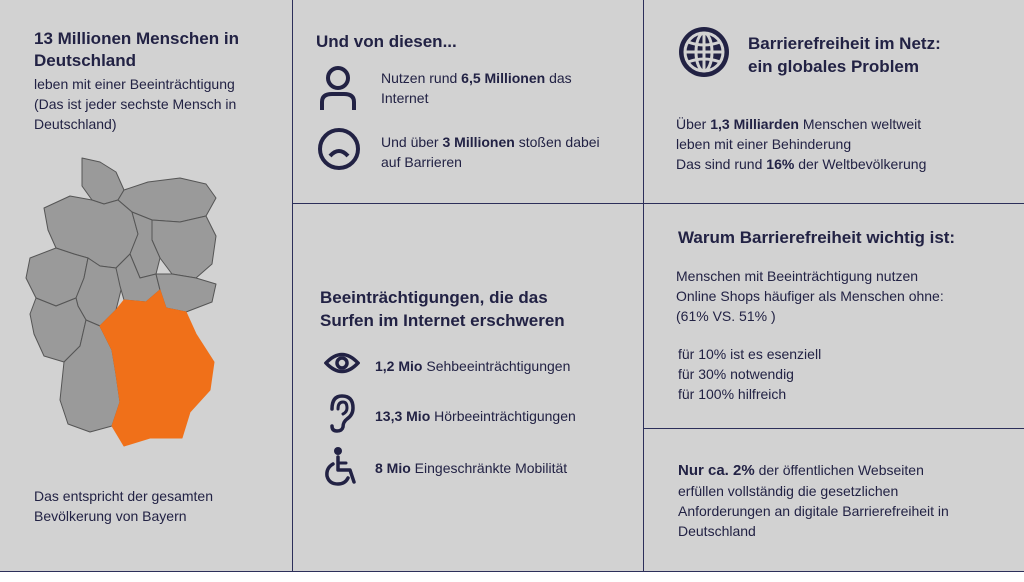 Image resolution: width=1024 pixels, height=582 pixels. I want to click on item1-bold: 6,5 Millionen, so click(503, 78).